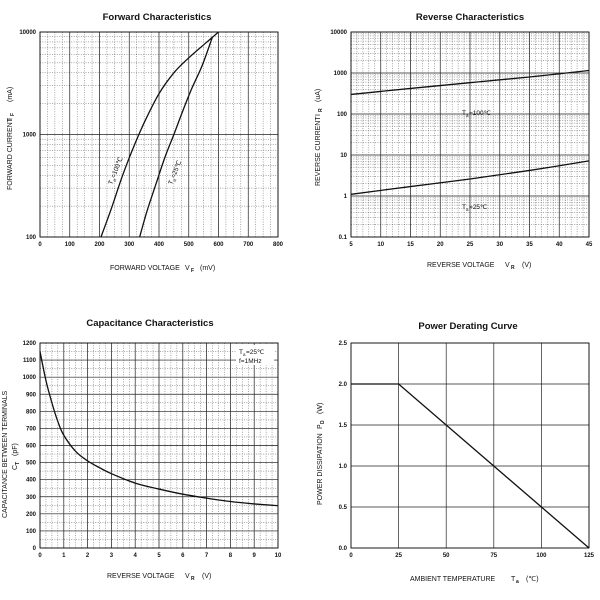 The image size is (600, 600). What do you see at coordinates (541, 556) in the screenshot?
I see `x-tick-label: 100` at bounding box center [541, 556].